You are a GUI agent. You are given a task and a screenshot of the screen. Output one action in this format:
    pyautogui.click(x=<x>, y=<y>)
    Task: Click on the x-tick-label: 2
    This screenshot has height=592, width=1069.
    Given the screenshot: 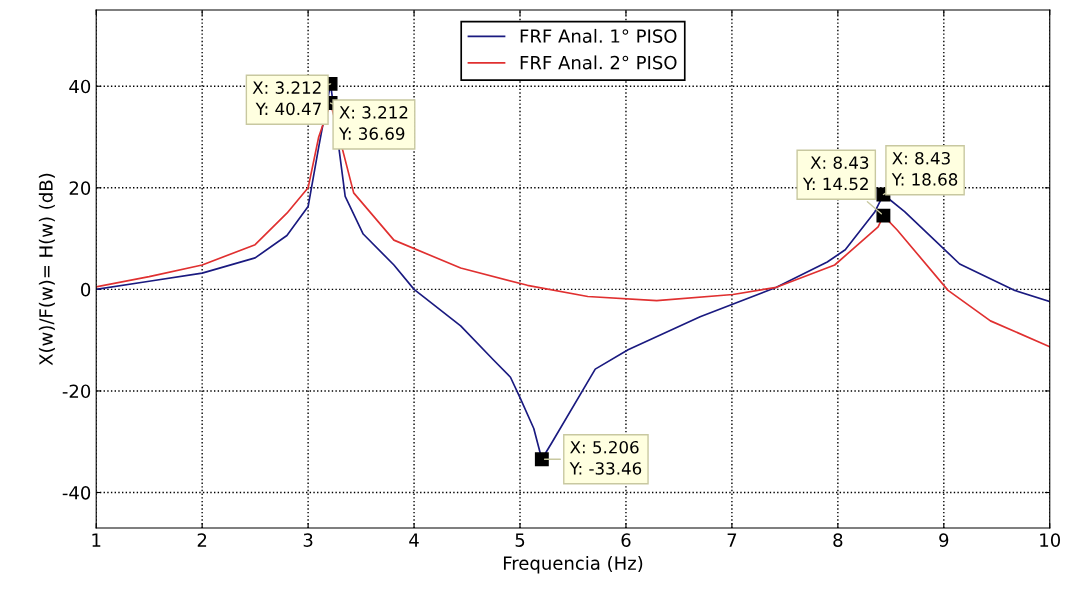 What is the action you would take?
    pyautogui.click(x=202, y=540)
    